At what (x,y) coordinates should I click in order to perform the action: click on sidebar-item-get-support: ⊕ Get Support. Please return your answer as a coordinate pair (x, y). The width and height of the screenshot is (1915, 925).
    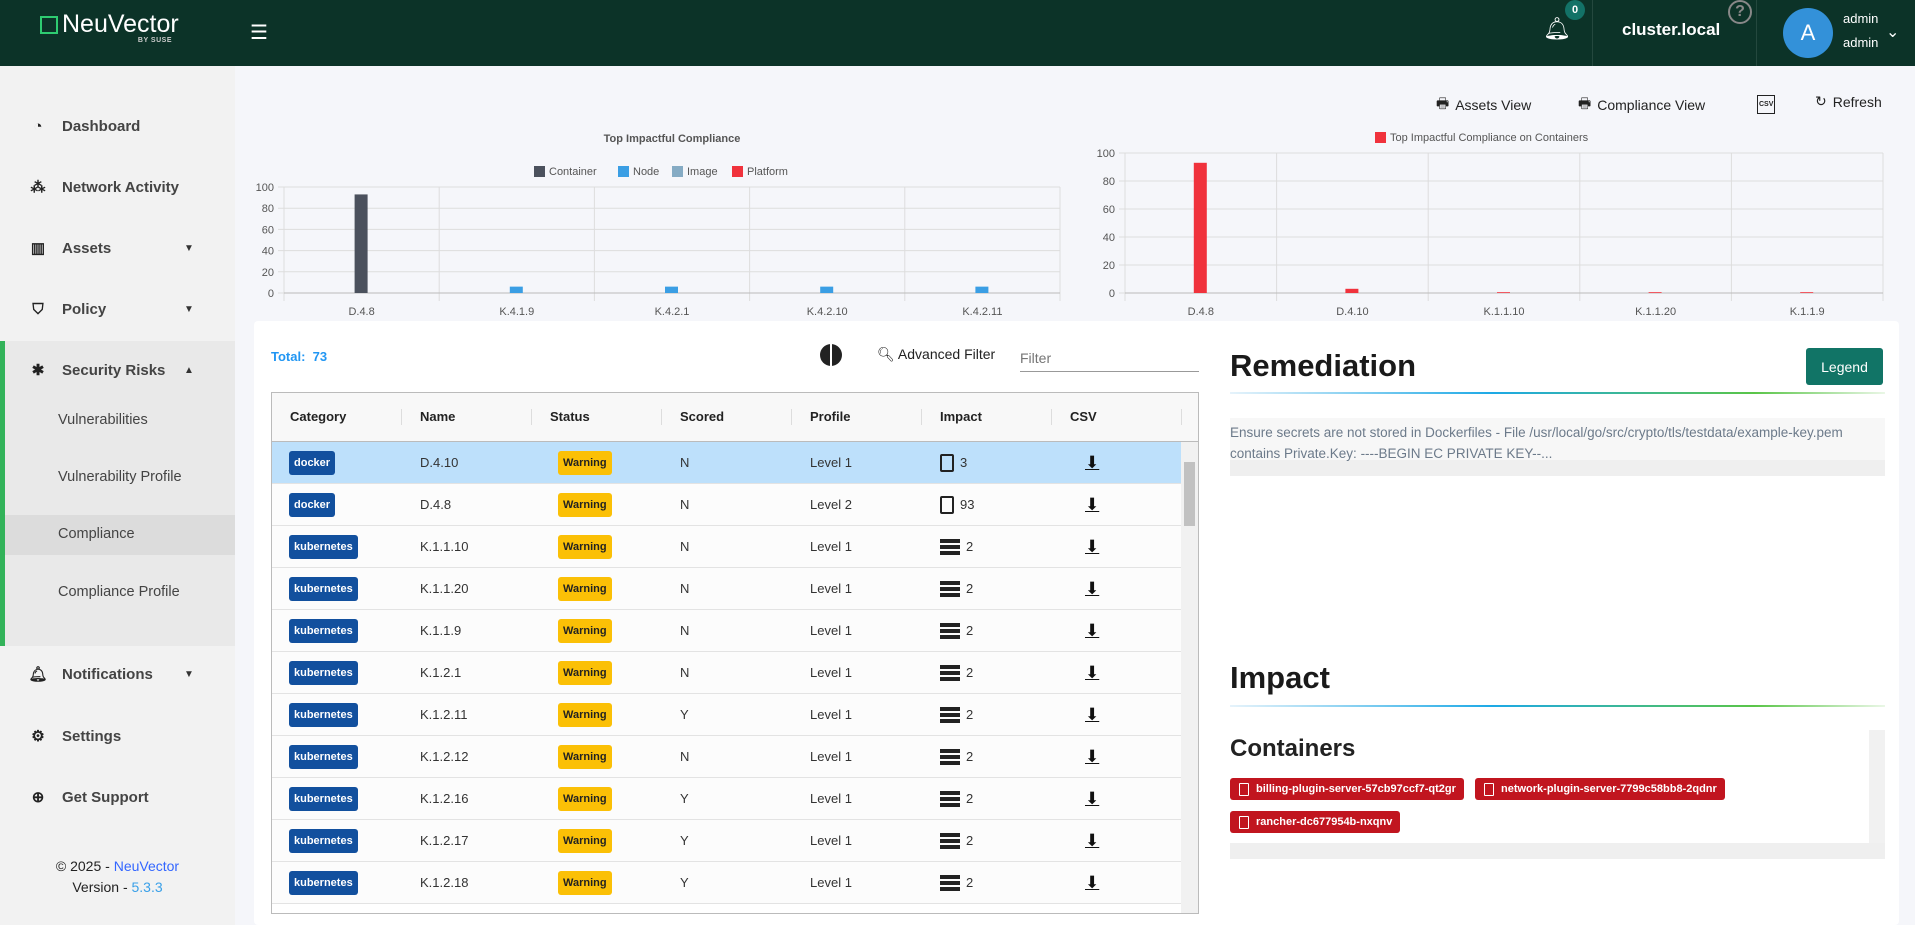
    Looking at the image, I should click on (117, 797).